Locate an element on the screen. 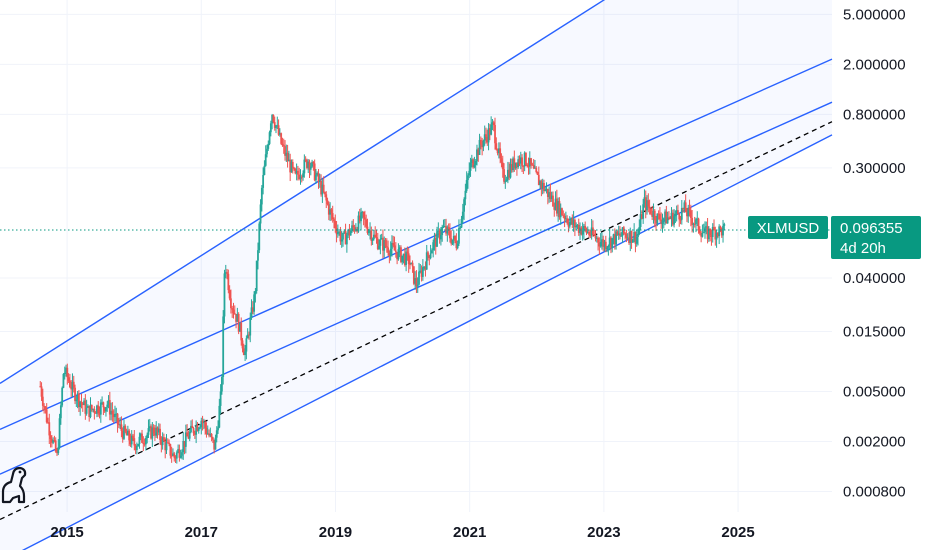 This screenshot has width=932, height=550. y-tick-label: 0.005000 is located at coordinates (874, 391).